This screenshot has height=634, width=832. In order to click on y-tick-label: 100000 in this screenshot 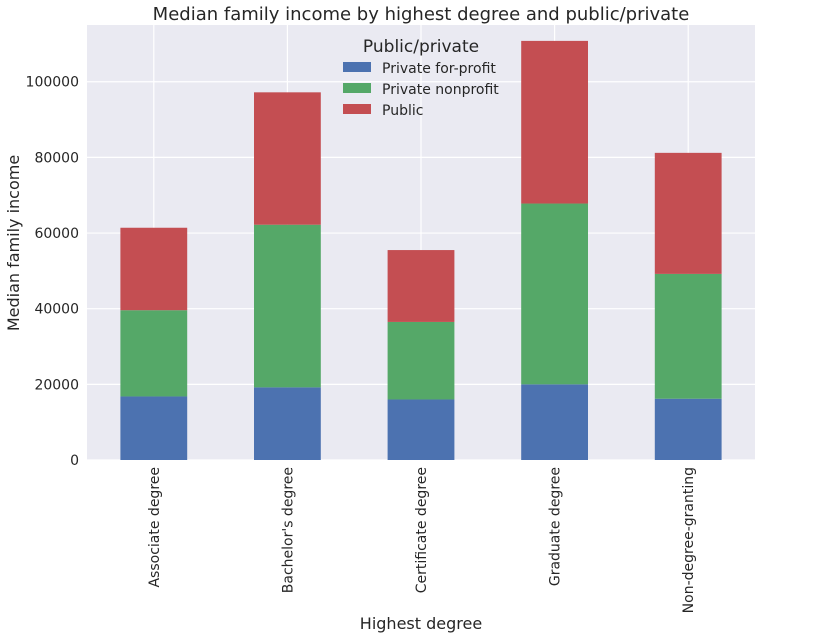, I will do `click(52, 83)`.